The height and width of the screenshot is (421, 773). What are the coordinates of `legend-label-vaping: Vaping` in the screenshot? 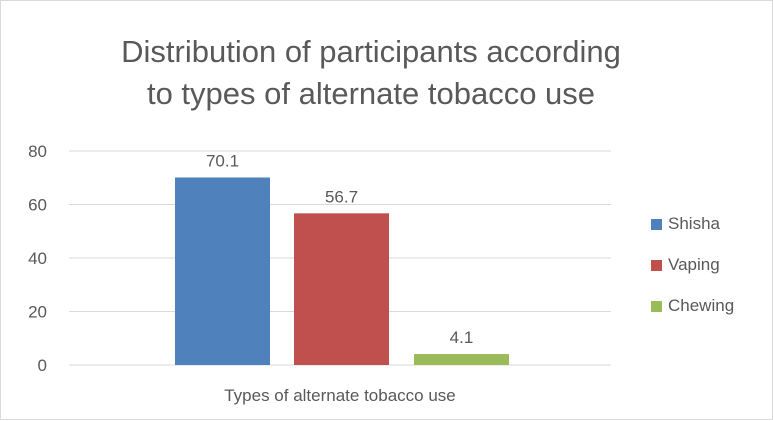 It's located at (694, 264).